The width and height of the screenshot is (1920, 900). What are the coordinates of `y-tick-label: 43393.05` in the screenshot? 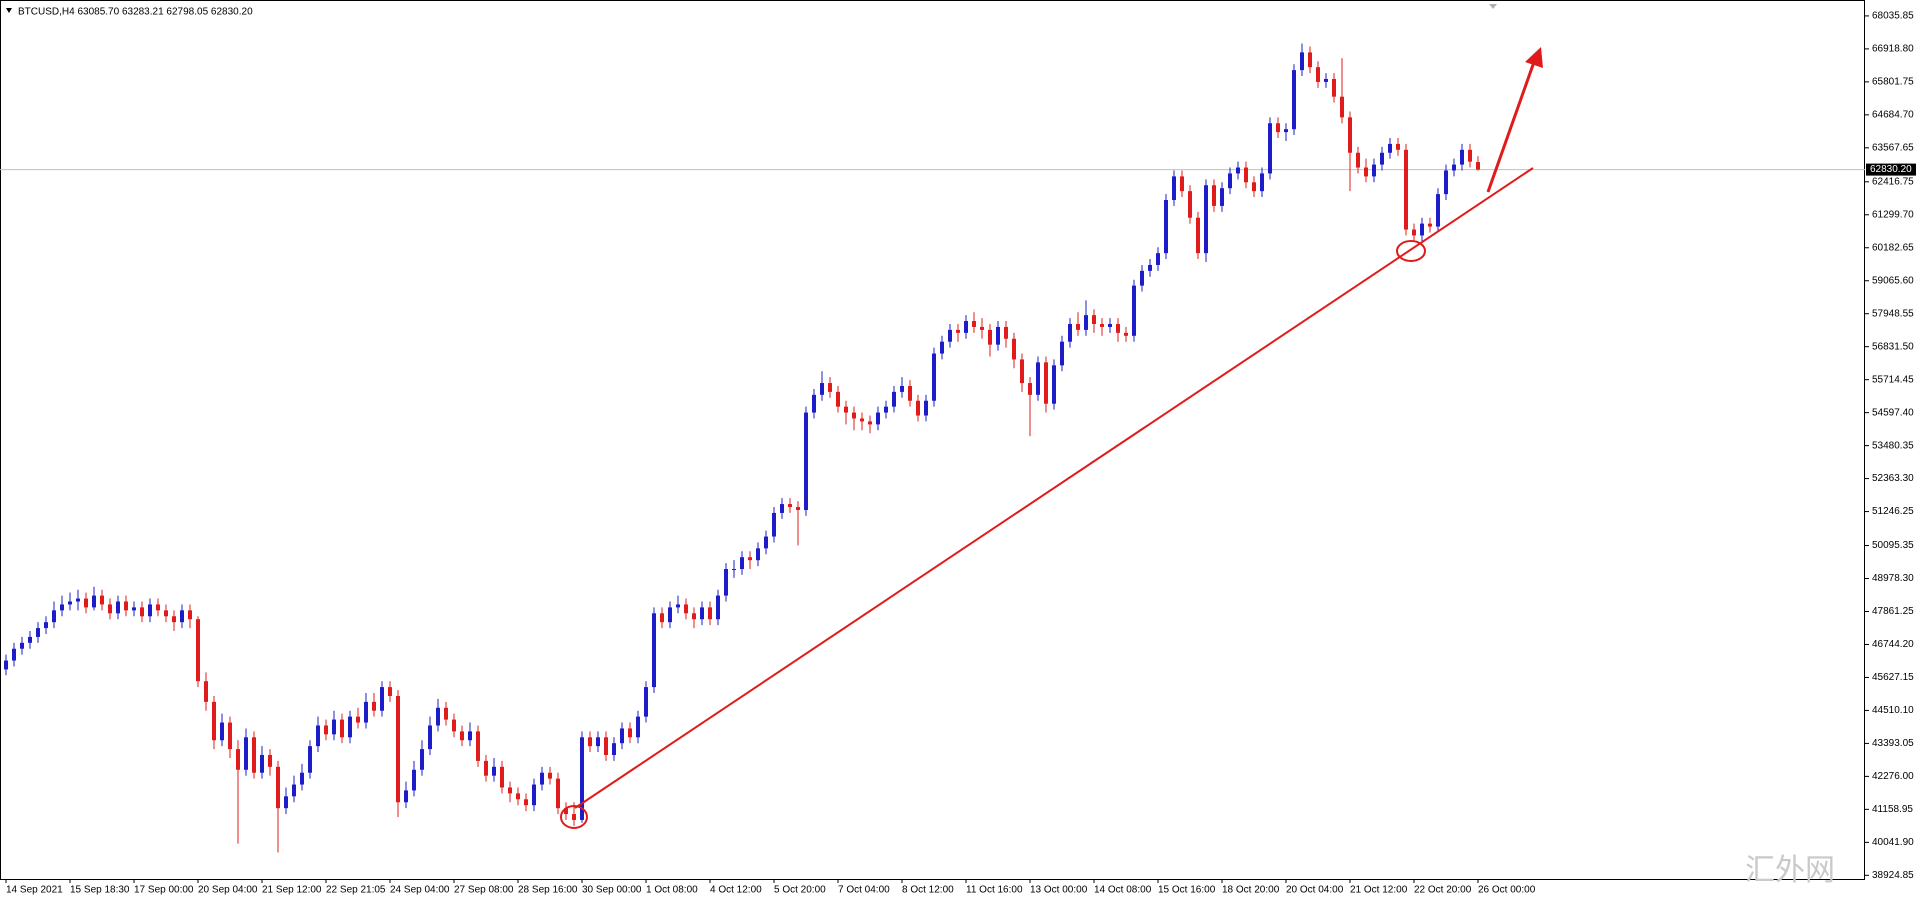 It's located at (1893, 743).